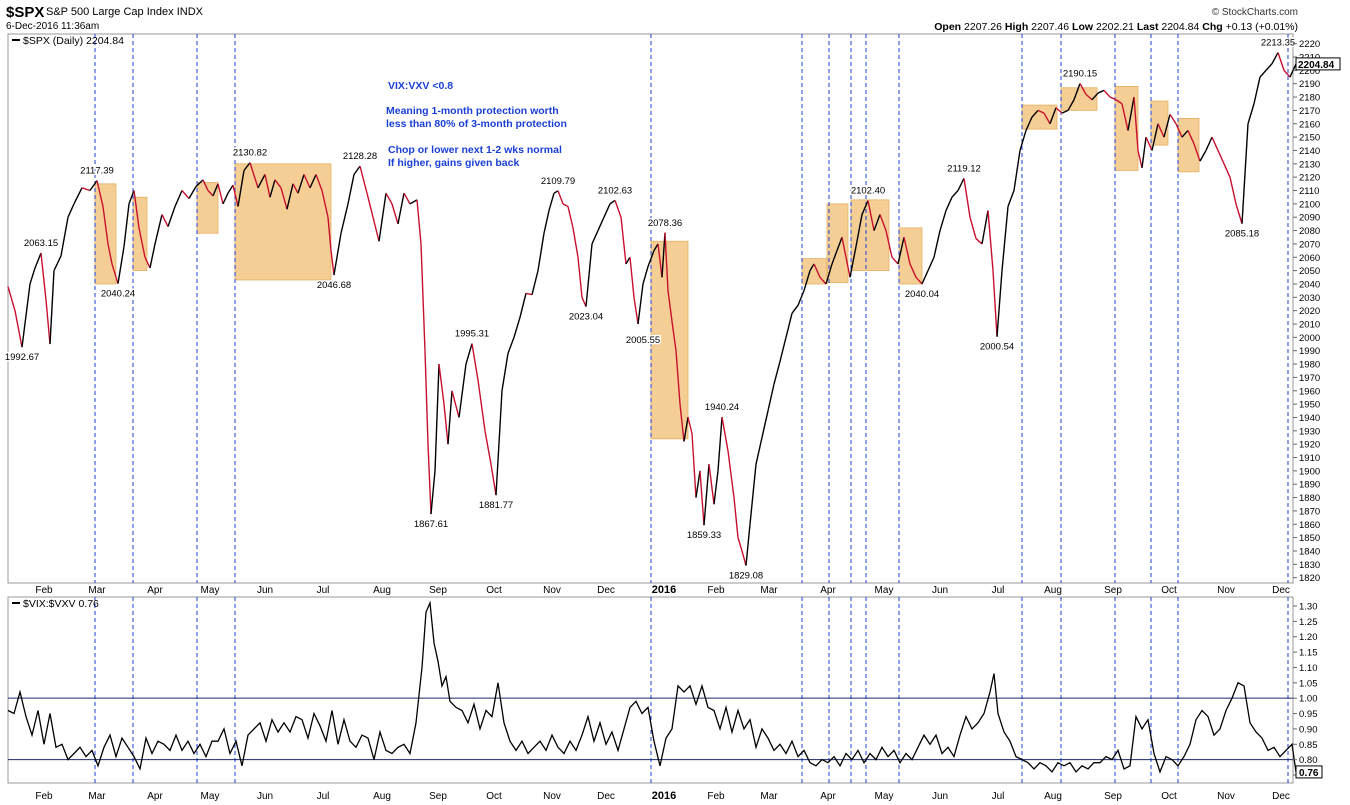  I want to click on price-x-tick-label: Mar, so click(769, 590).